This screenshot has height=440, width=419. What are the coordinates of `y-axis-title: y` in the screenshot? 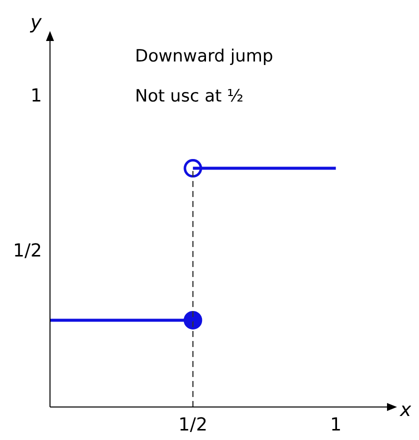 It's located at (35, 22).